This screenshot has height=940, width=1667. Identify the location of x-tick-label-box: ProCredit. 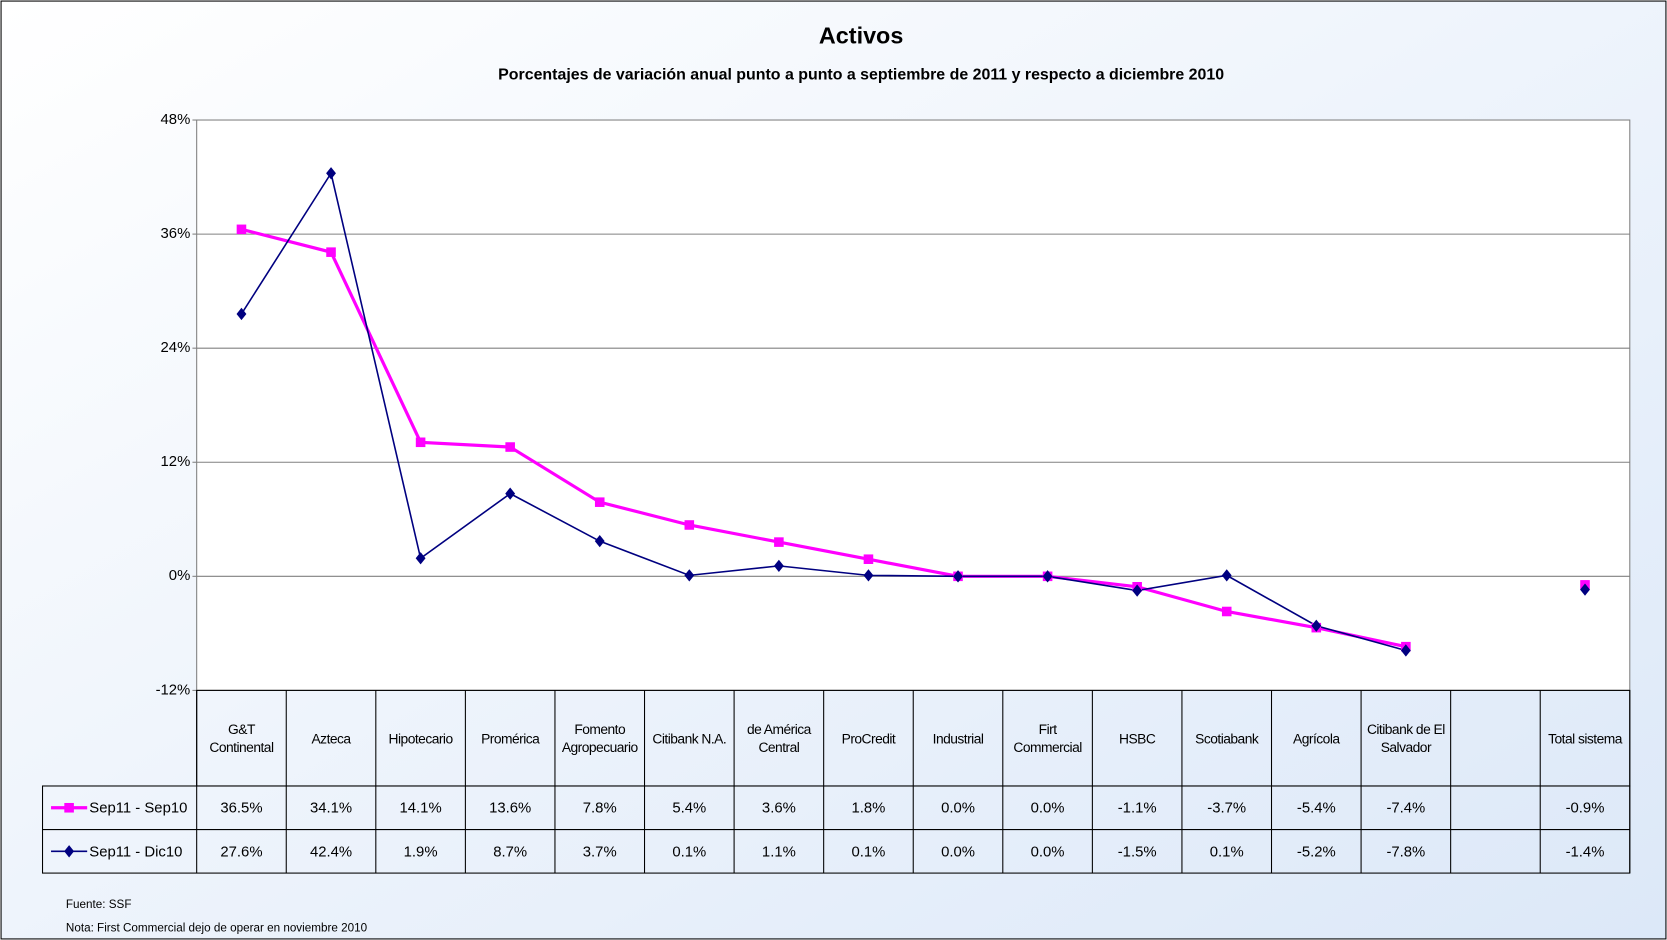
(868, 738).